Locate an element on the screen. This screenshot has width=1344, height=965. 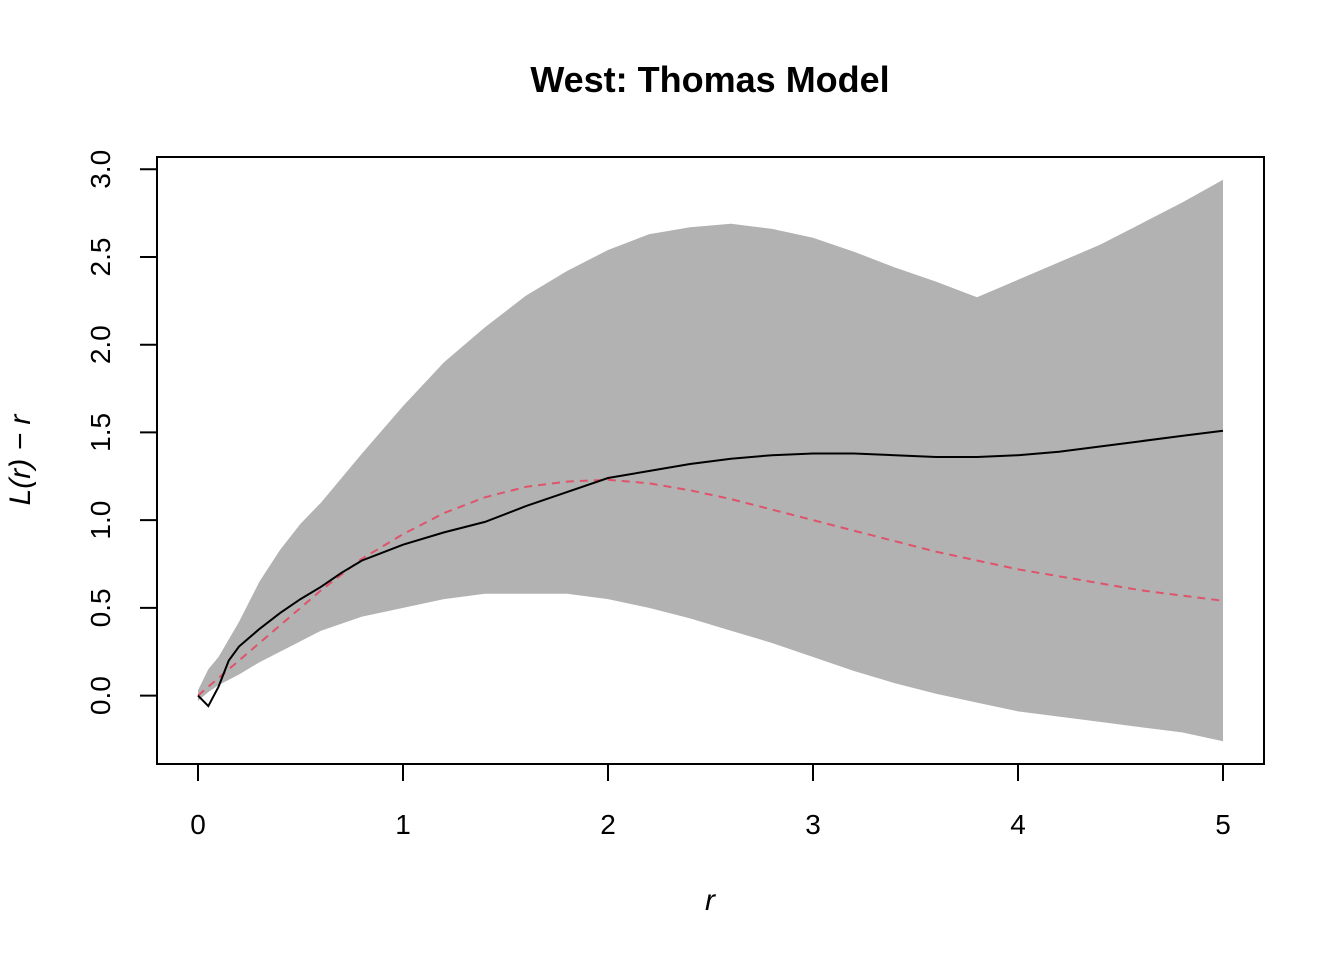
x-tick-label: 5 is located at coordinates (1223, 824).